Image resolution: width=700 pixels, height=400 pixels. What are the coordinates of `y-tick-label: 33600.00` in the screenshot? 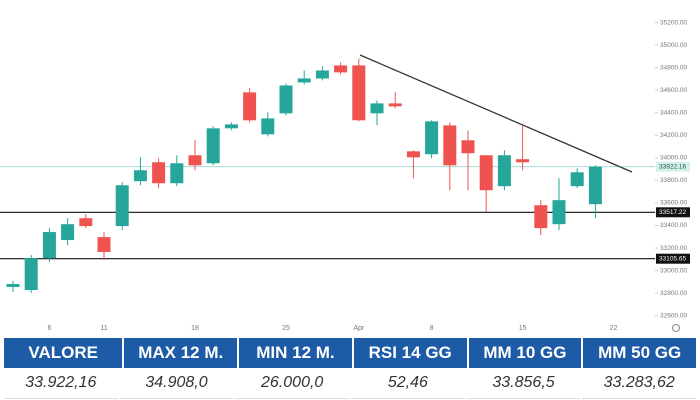 It's located at (673, 203).